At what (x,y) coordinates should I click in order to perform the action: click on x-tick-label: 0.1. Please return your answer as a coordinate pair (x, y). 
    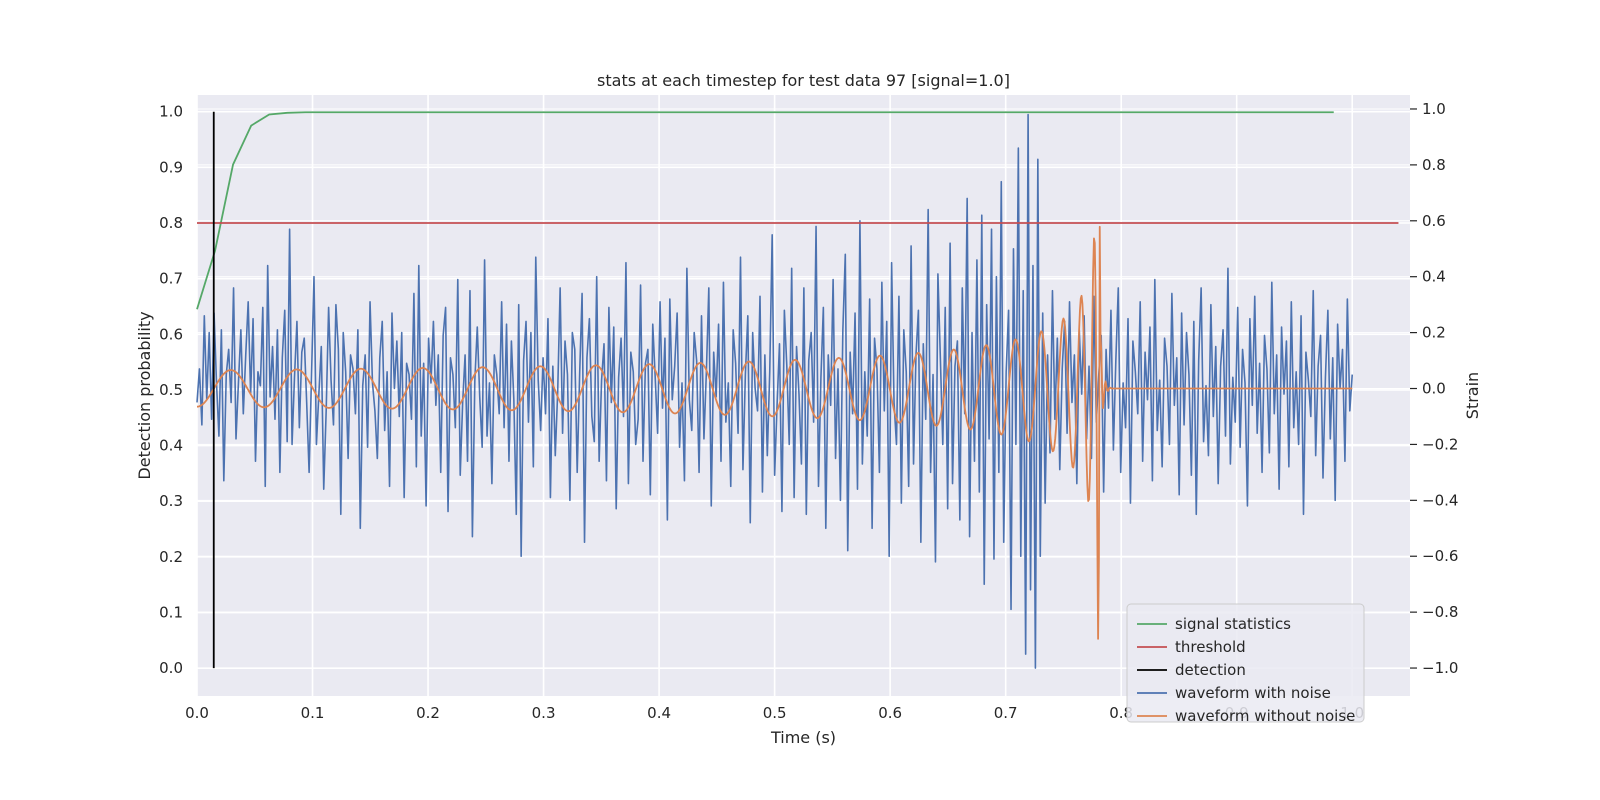
    Looking at the image, I should click on (313, 713).